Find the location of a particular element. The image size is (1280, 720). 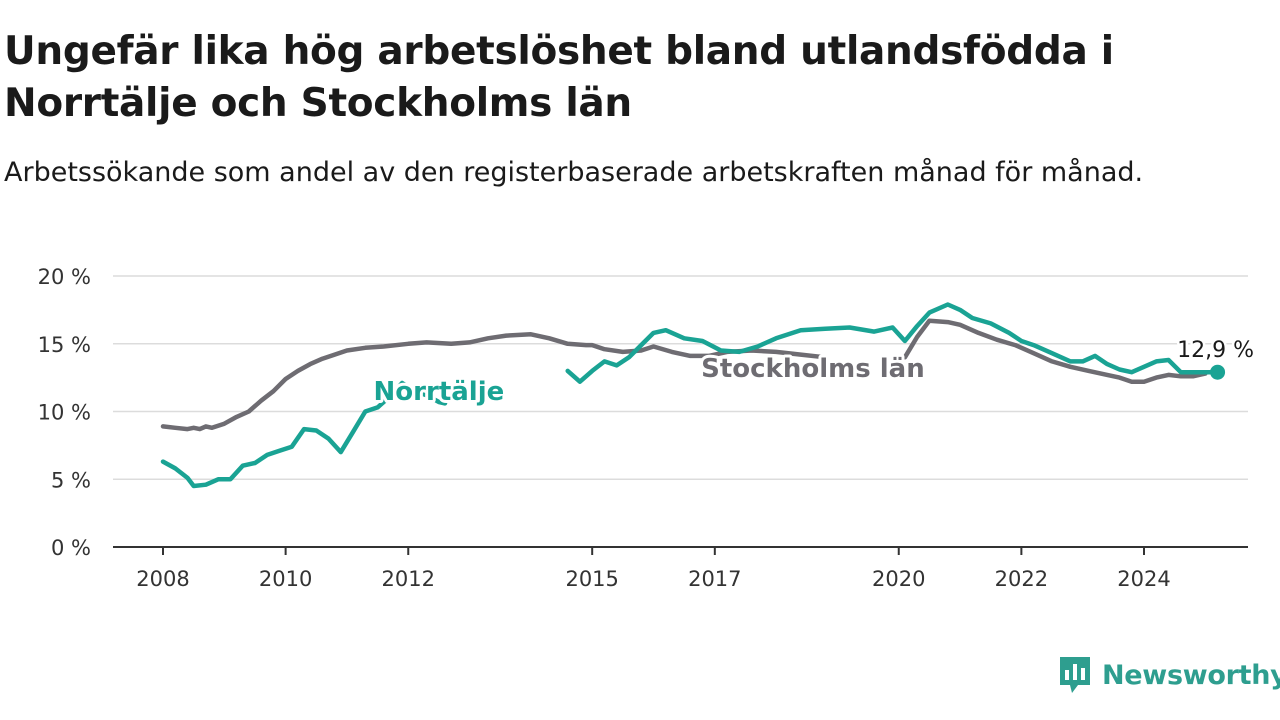

newsworthy-logo: Newsworthy is located at coordinates (1169, 675).